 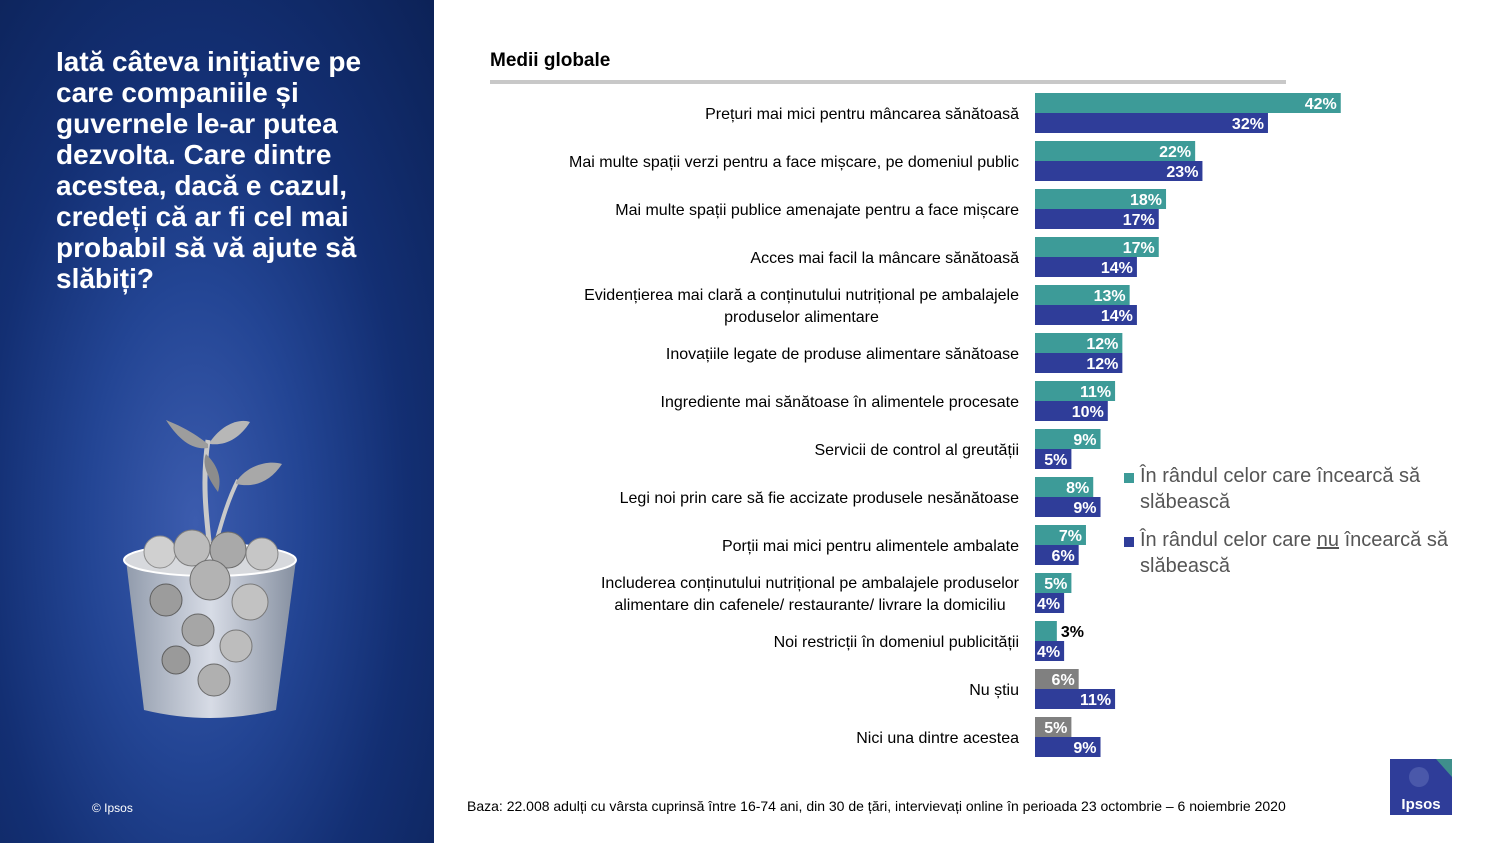 I want to click on copyright-text: © Ipsos, so click(x=112, y=808).